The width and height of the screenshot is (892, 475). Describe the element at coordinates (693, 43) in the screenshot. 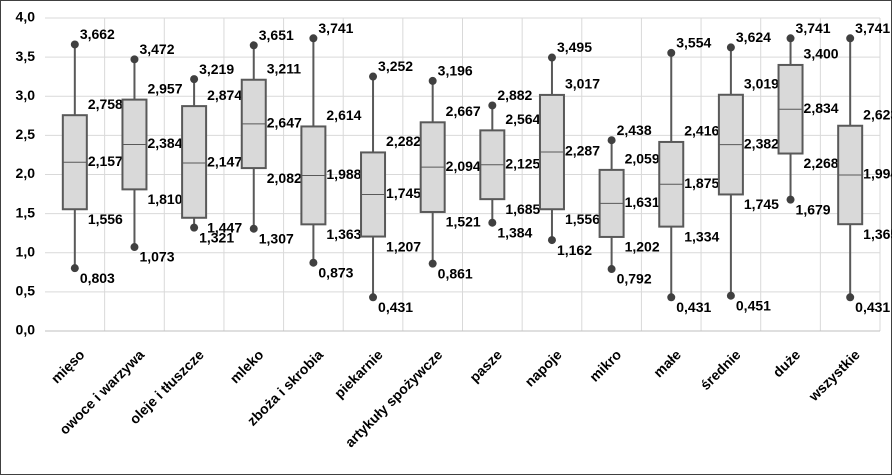

I see `max-label: 3,554` at that location.